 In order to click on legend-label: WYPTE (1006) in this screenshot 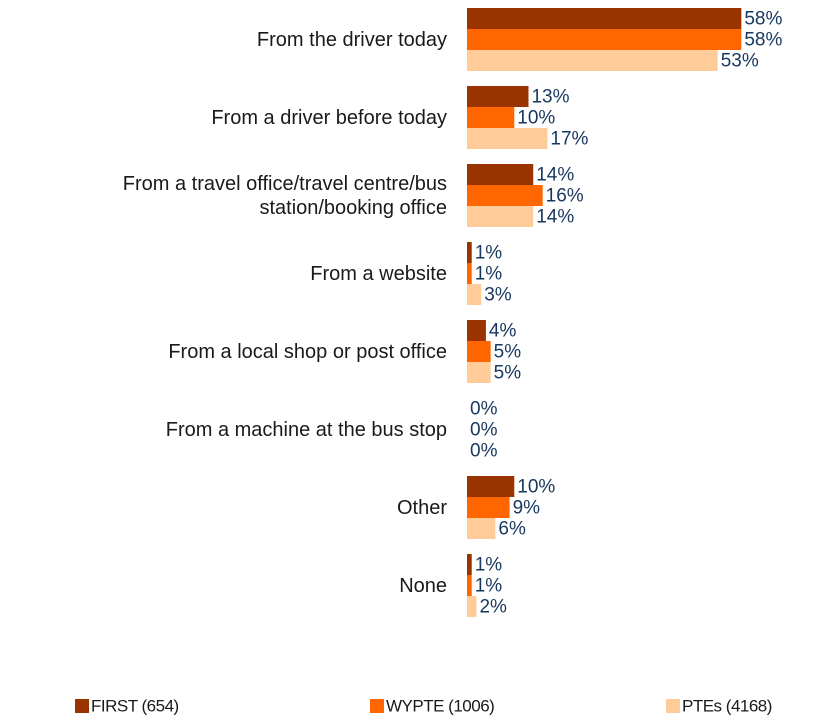, I will do `click(440, 705)`.